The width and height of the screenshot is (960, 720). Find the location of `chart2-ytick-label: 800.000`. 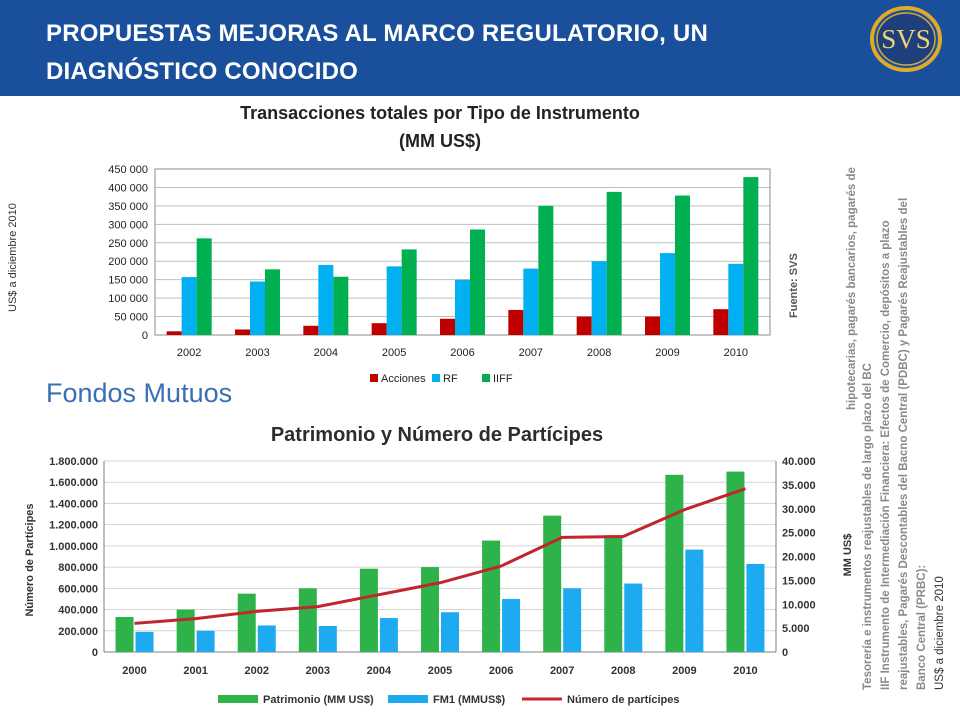

chart2-ytick-label: 800.000 is located at coordinates (78, 568).